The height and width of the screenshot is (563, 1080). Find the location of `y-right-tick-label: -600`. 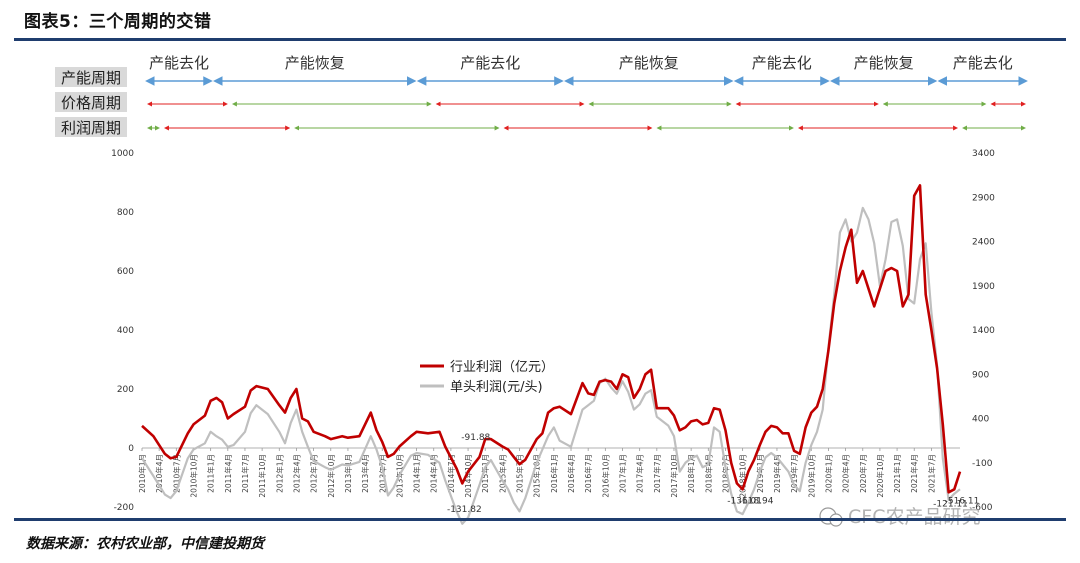

y-right-tick-label: -600 is located at coordinates (982, 508).